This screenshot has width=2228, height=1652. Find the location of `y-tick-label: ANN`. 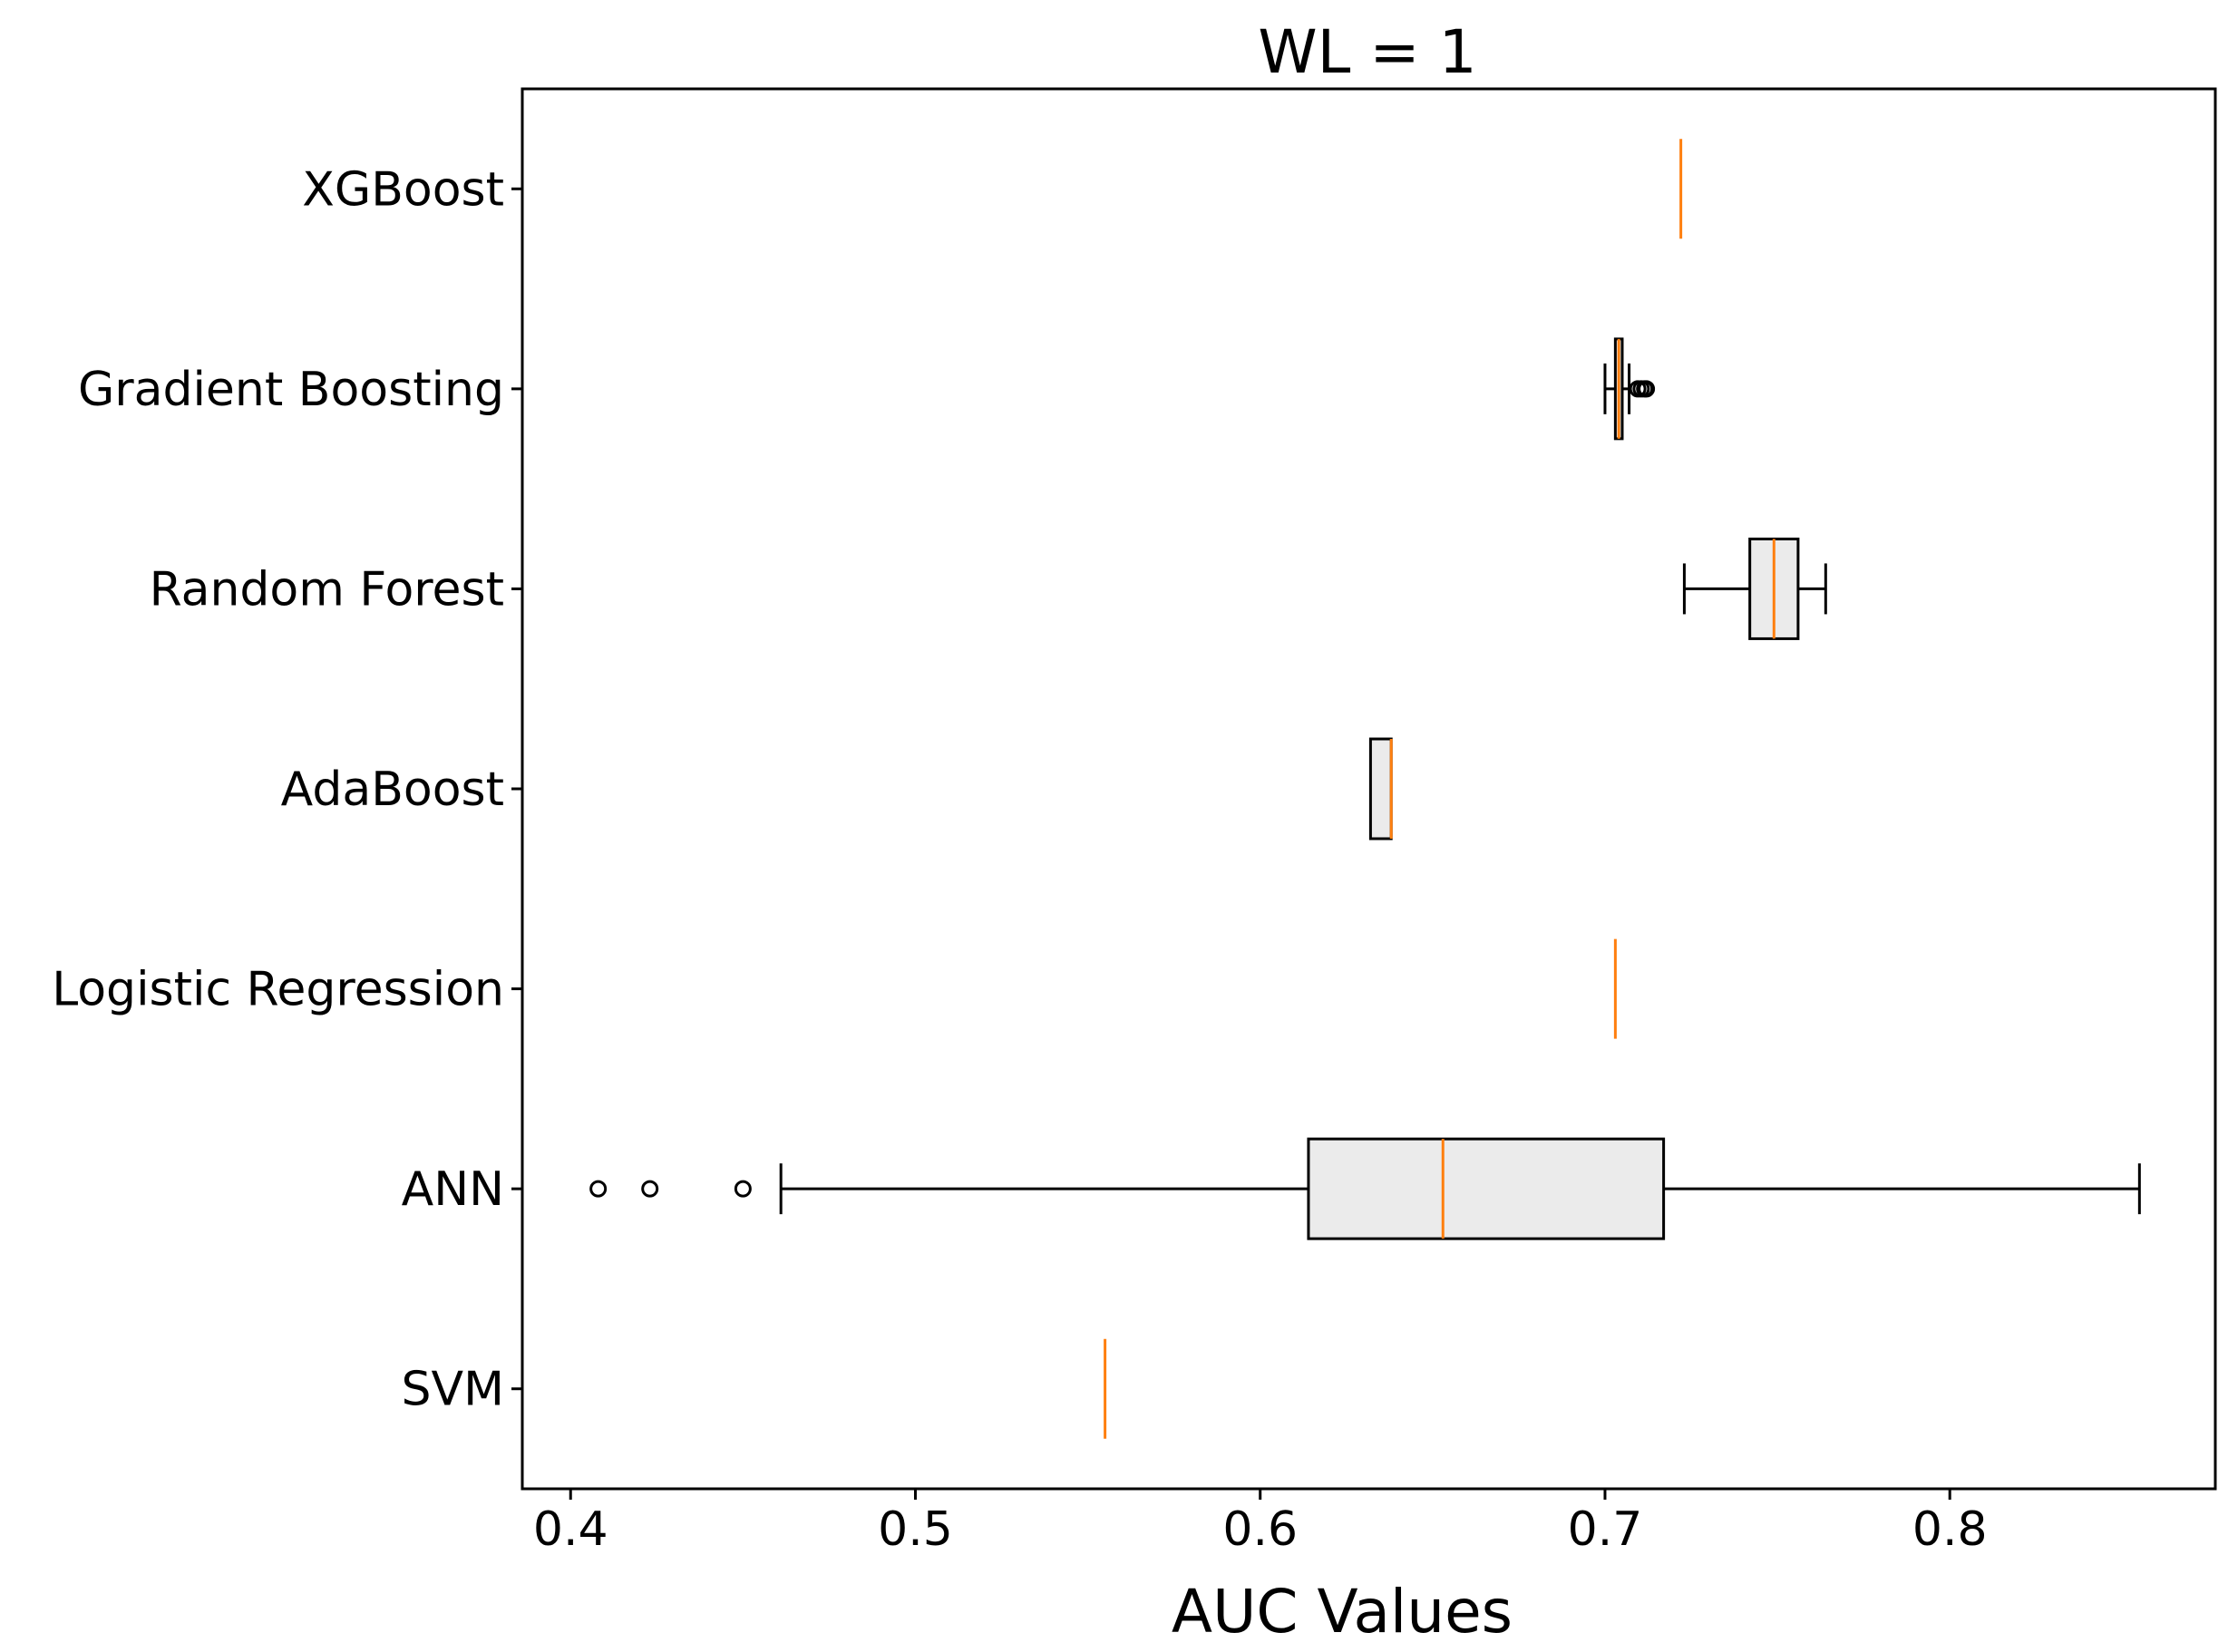

y-tick-label: ANN is located at coordinates (453, 1190).